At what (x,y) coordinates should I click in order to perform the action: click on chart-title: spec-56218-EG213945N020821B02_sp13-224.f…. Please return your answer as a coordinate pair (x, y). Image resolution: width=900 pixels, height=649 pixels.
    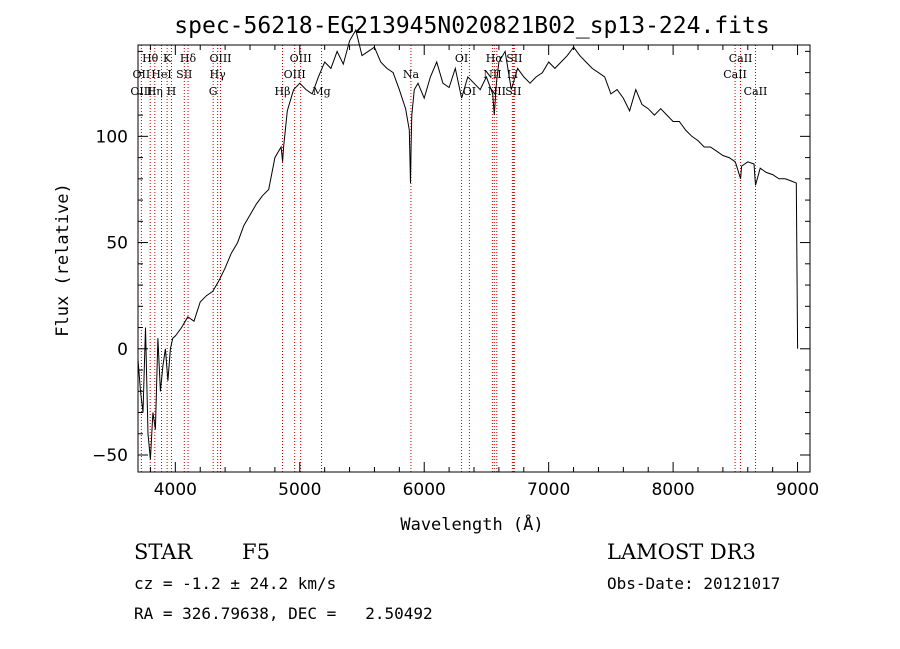
    Looking at the image, I should click on (471, 26).